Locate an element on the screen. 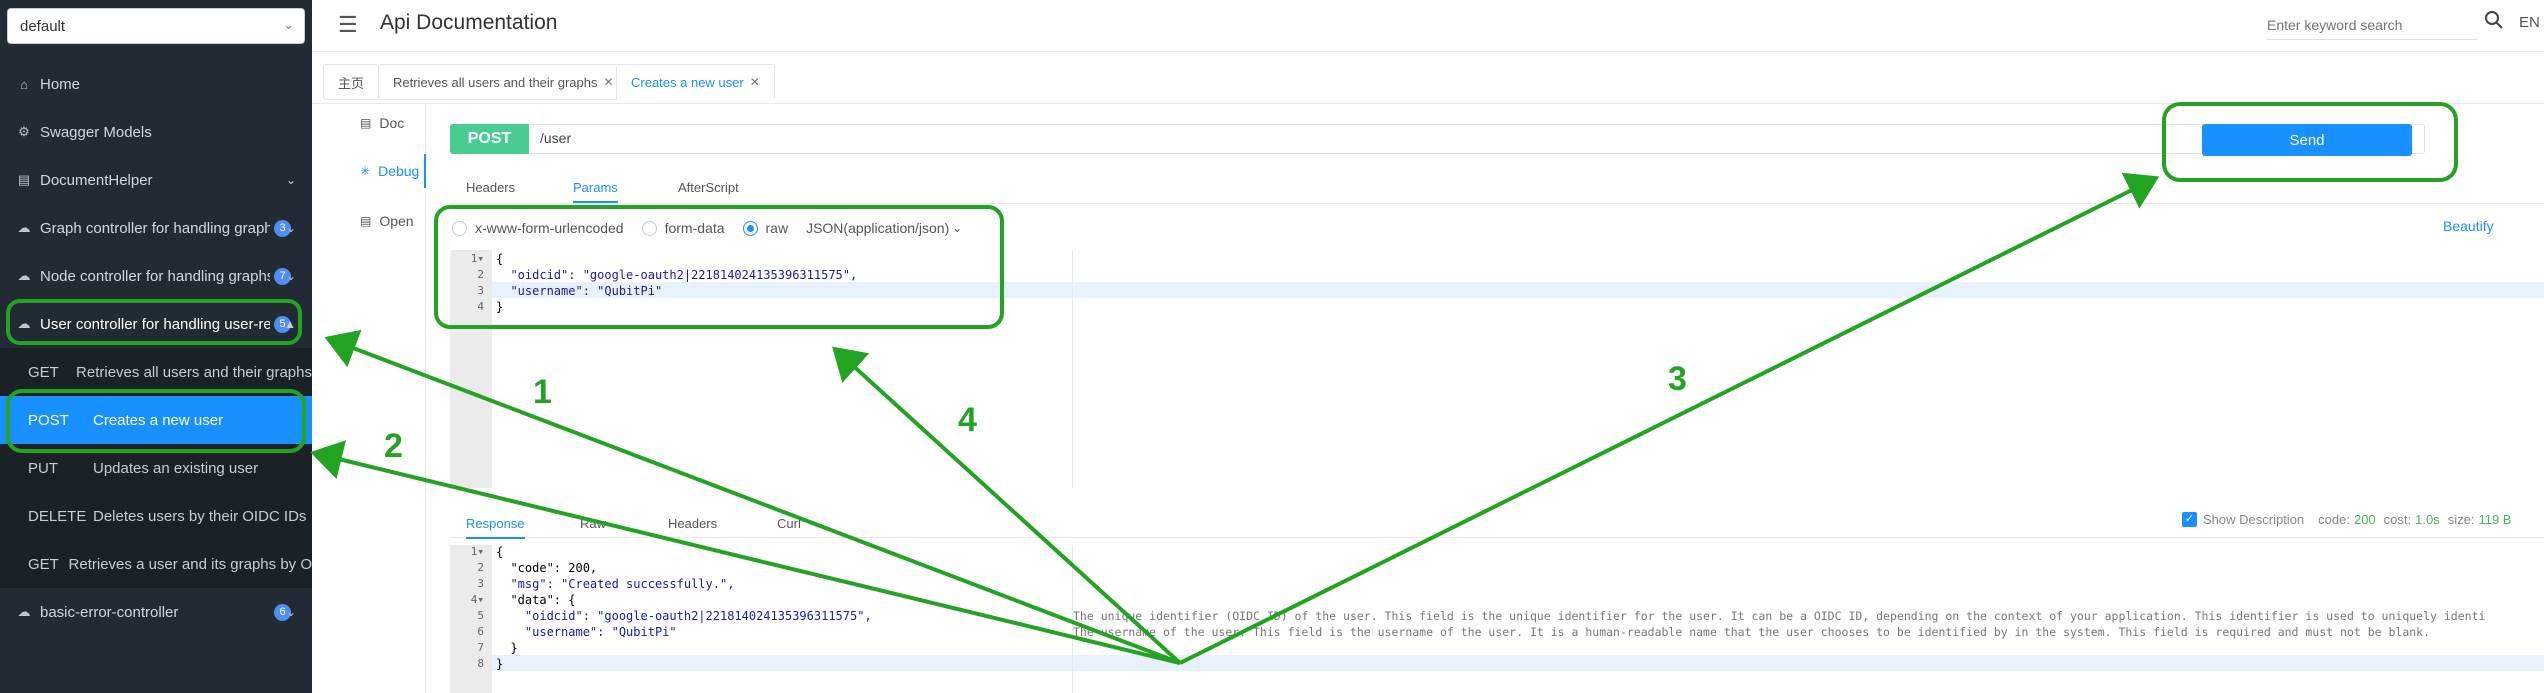  sidebar-item-documenthelper: ▤ DocumentHelper ⌄ is located at coordinates (156, 180).